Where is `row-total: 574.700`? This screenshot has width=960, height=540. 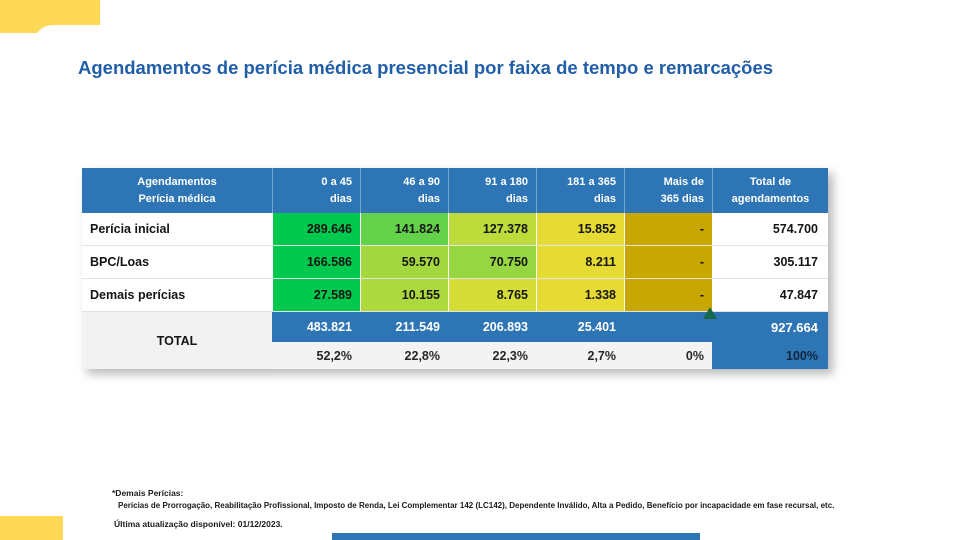 row-total: 574.700 is located at coordinates (795, 229).